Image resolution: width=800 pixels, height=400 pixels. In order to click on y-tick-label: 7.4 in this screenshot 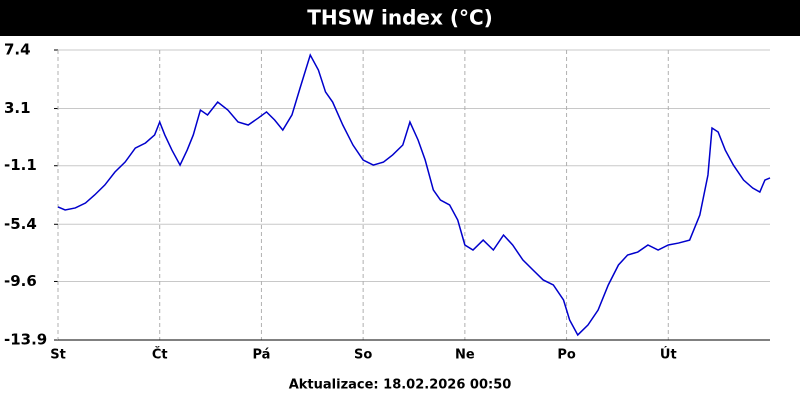, I will do `click(17, 50)`.